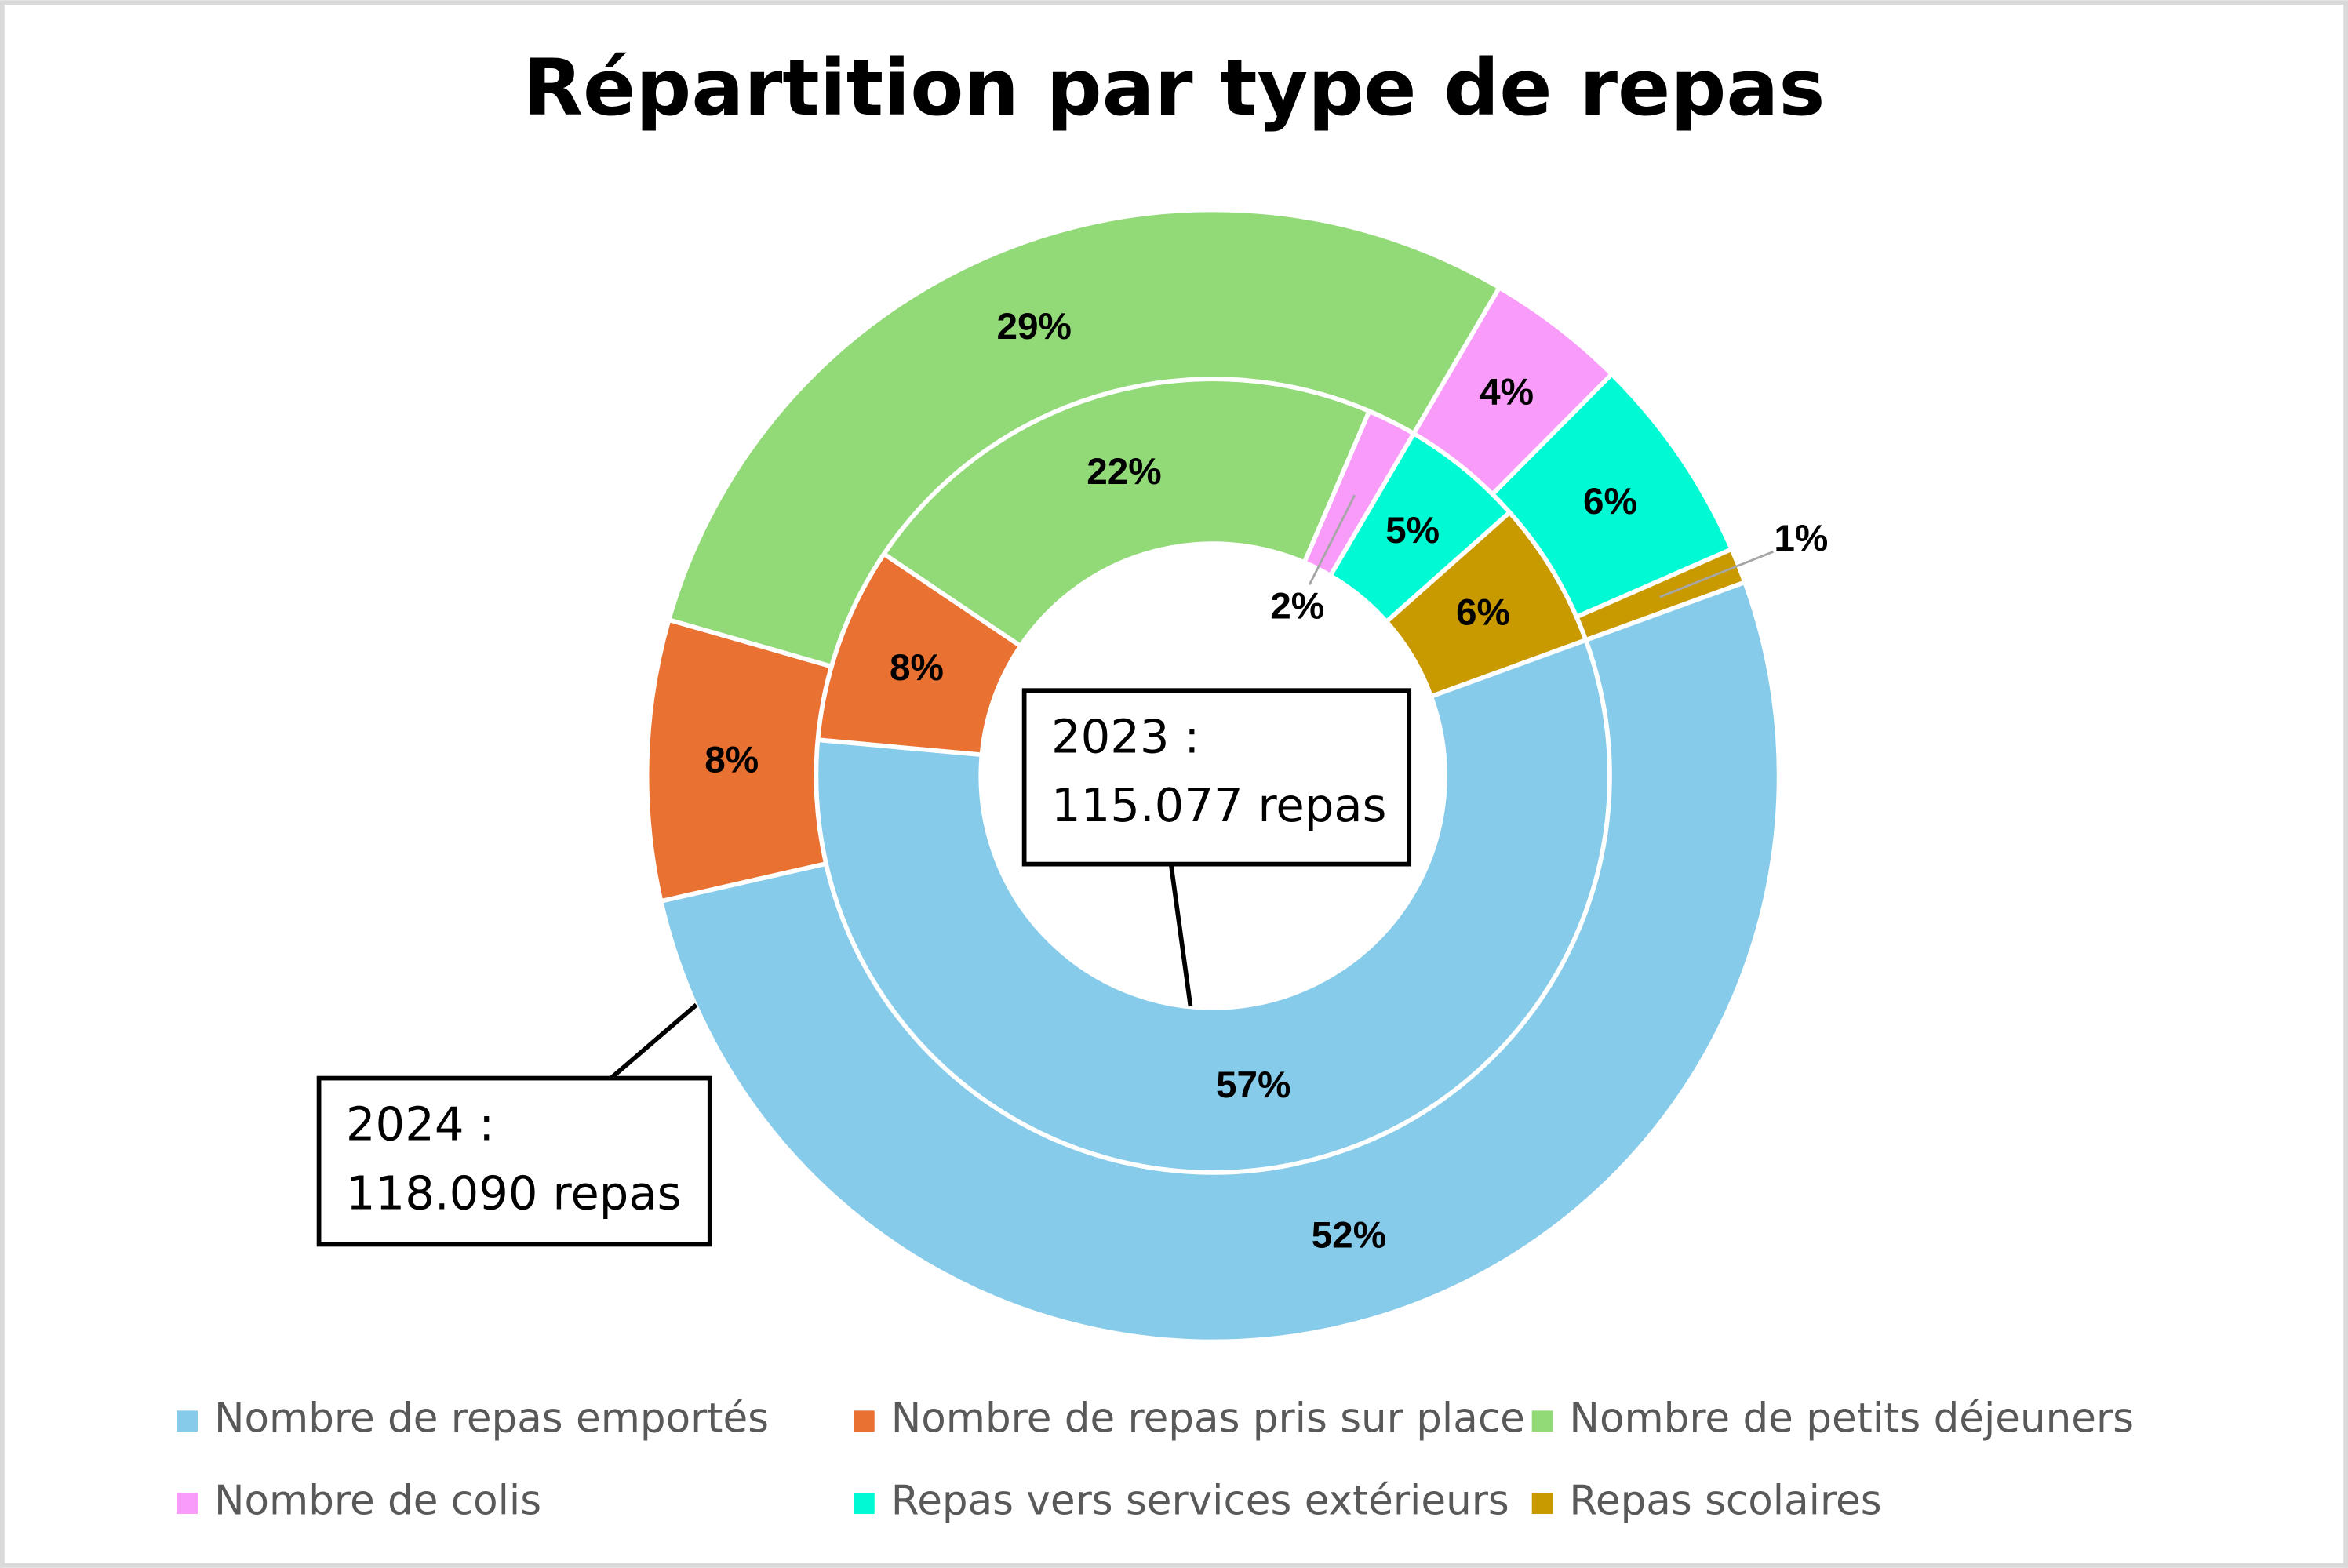  Describe the element at coordinates (491, 1418) in the screenshot. I see `legend-label: Nombre de repas emportés` at that location.